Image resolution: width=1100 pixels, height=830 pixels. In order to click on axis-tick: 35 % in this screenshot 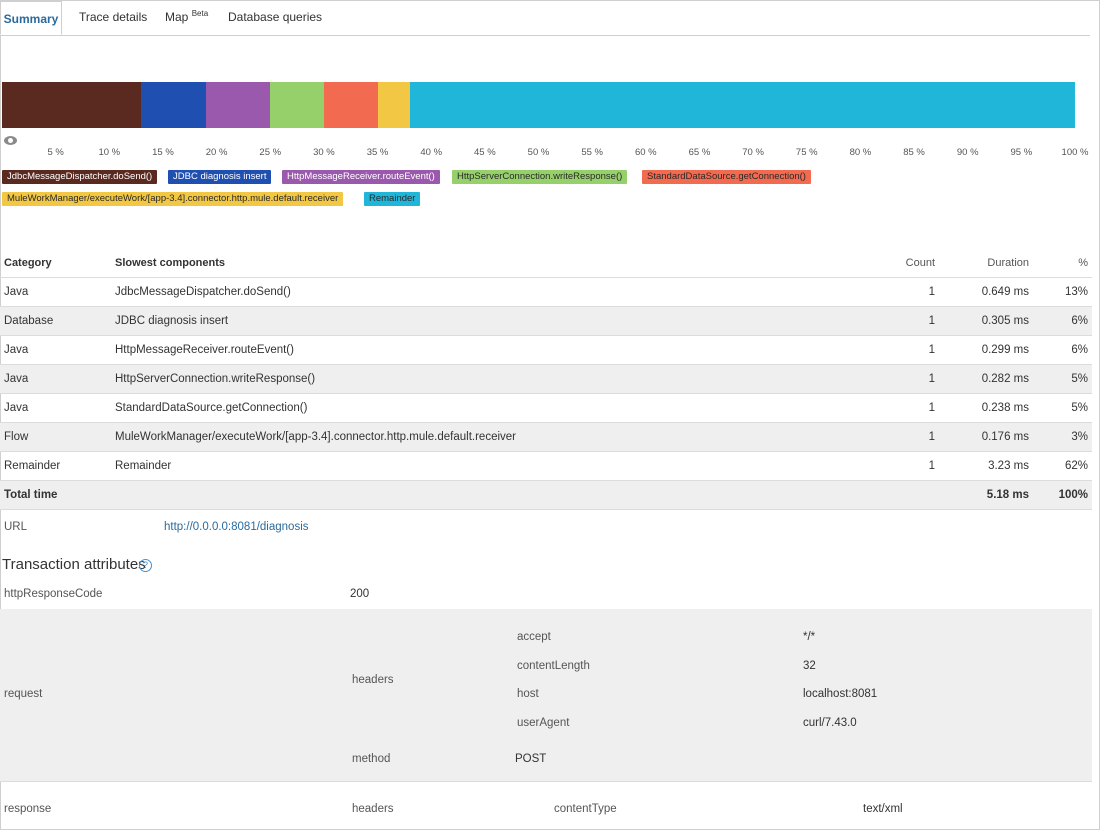, I will do `click(377, 152)`.